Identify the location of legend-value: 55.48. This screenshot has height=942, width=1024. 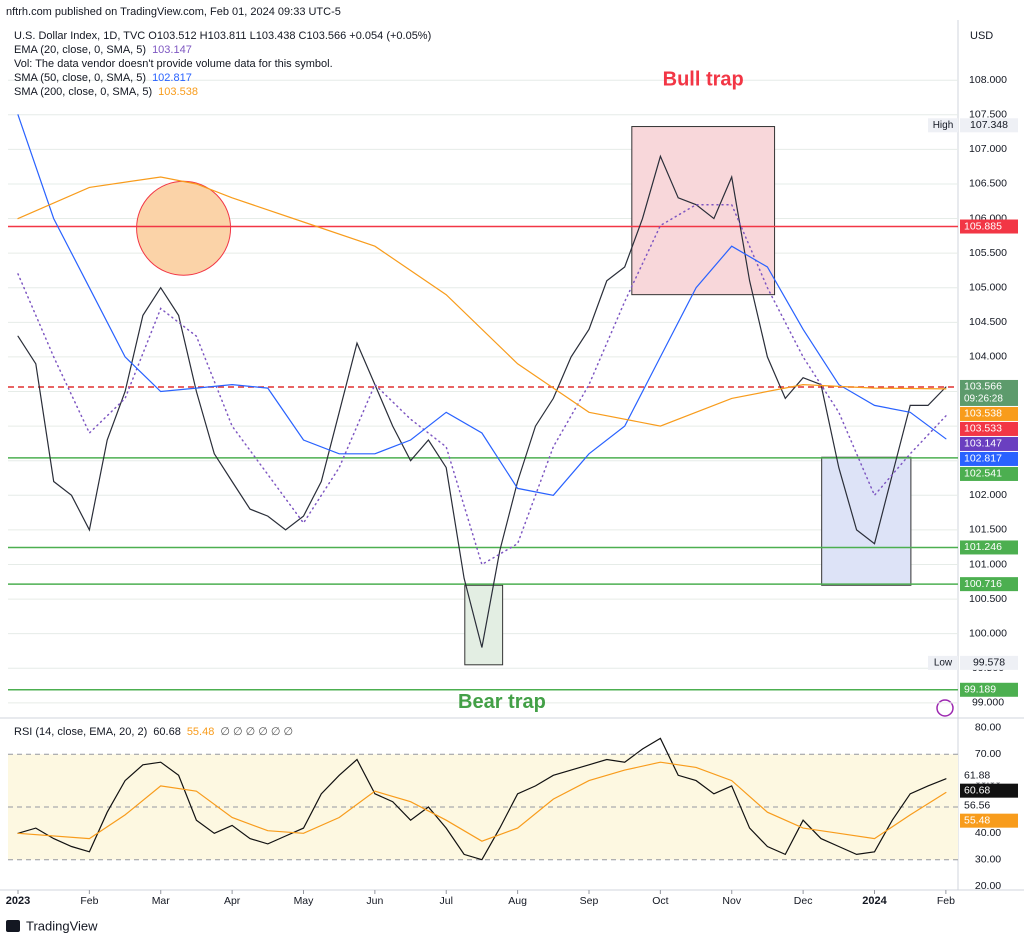
(201, 732).